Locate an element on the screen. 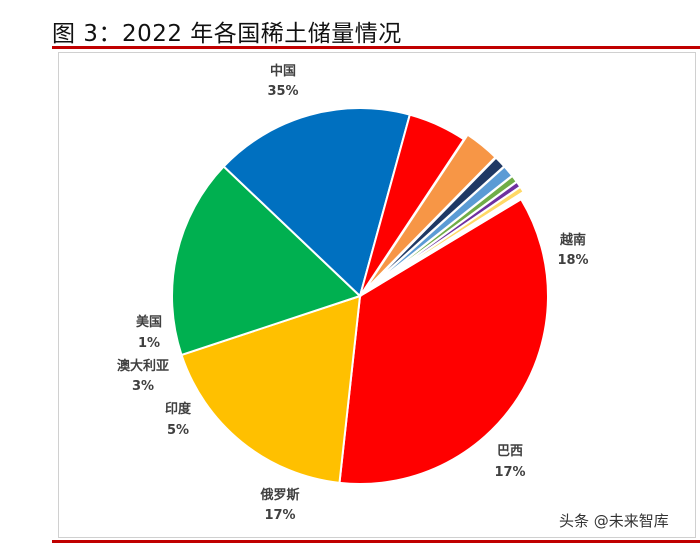 The width and height of the screenshot is (700, 546). slice-label-2: 巴西 is located at coordinates (510, 451).